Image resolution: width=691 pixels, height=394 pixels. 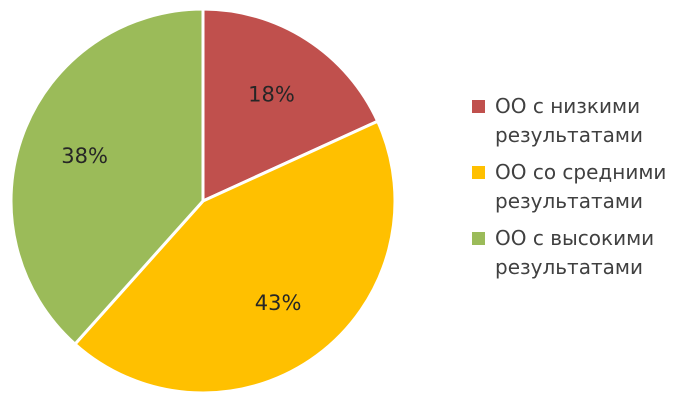 I want to click on legend-item-low: ОО с низкими результатами, so click(x=579, y=121).